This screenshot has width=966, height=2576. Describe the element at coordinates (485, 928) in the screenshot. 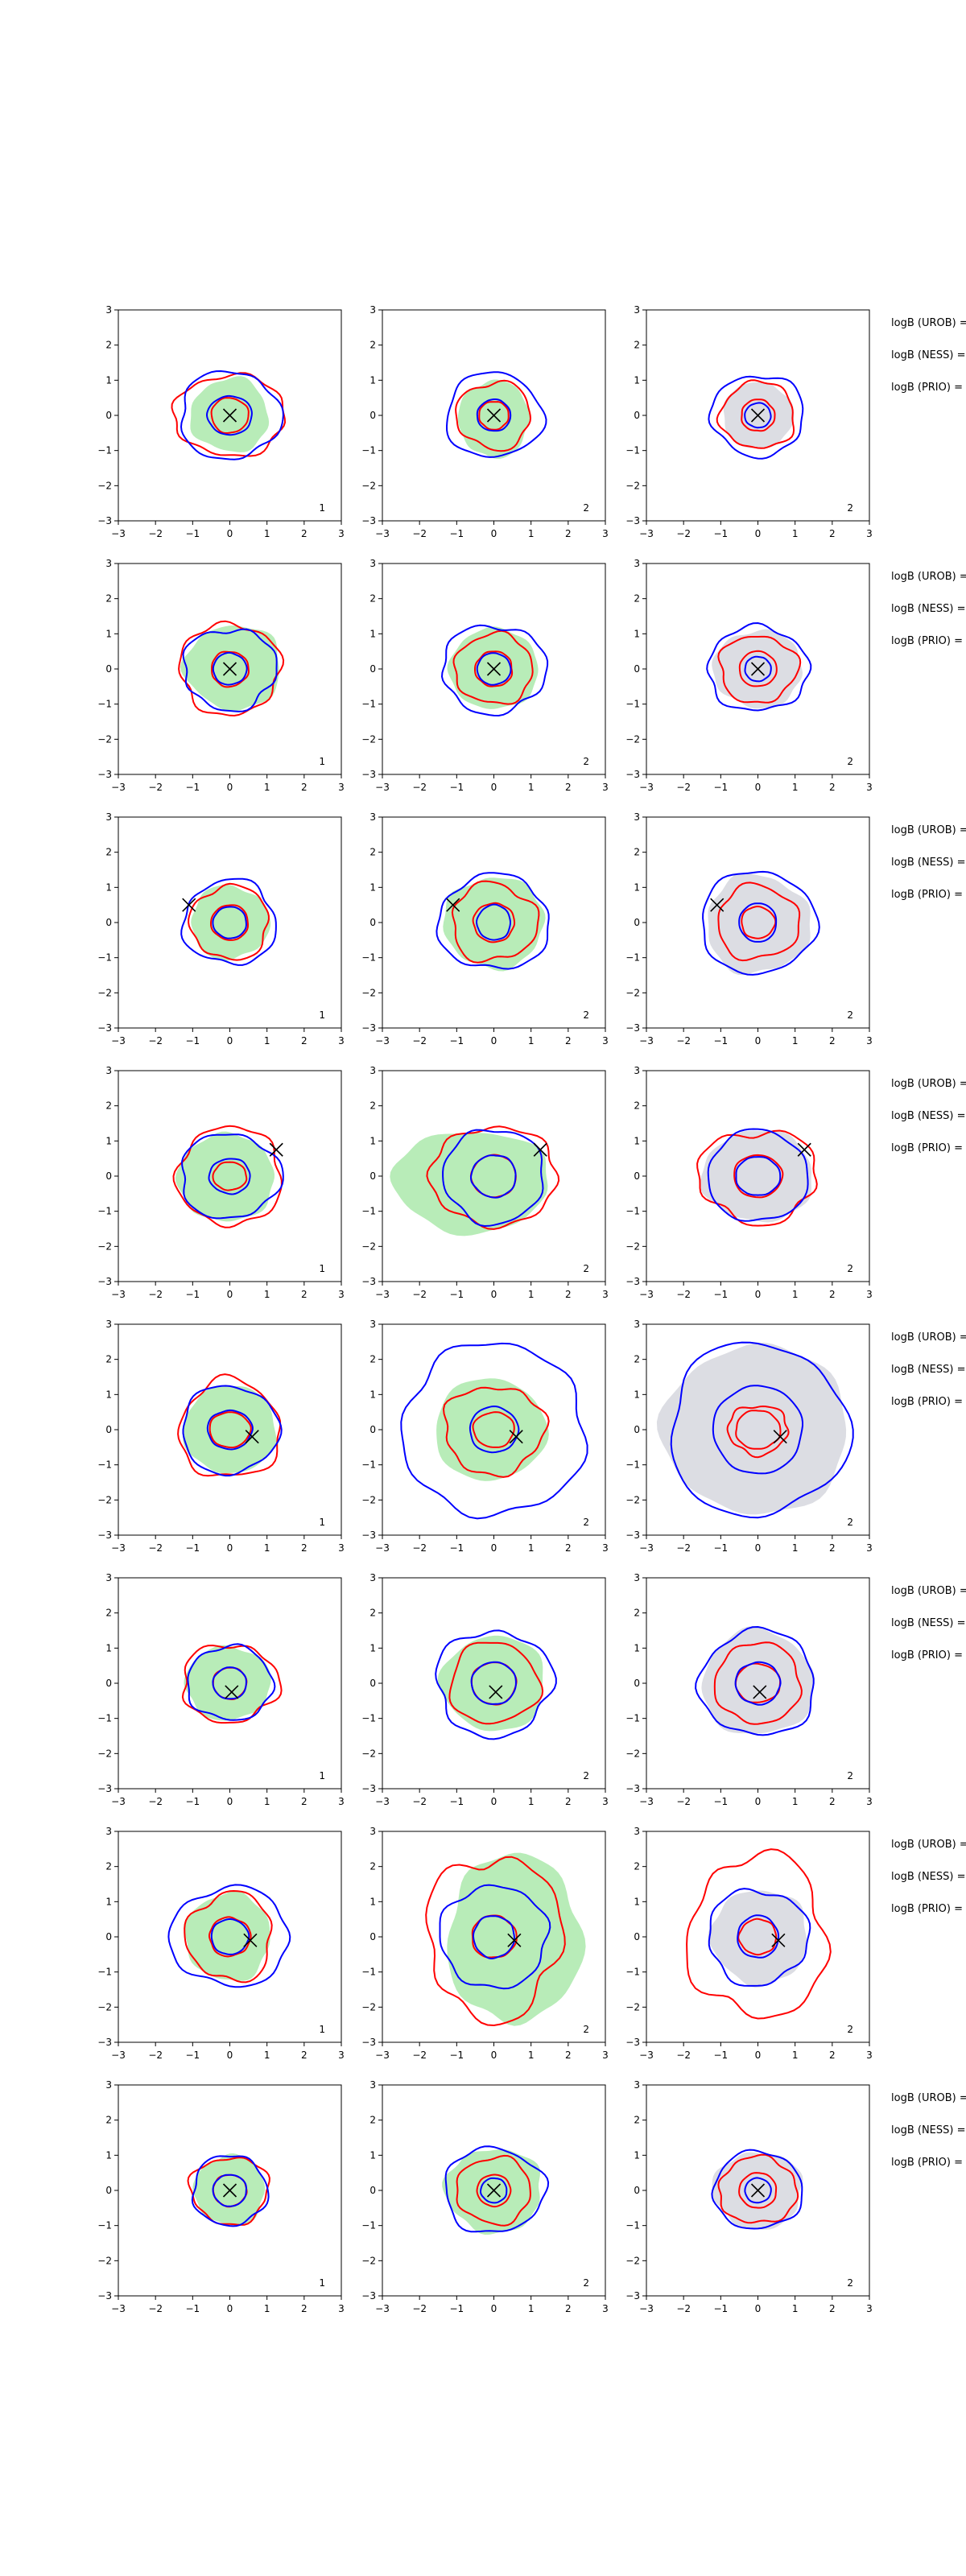

I see `panel-r3-c2: −3−3 −2 −2 −1 −1 0 0 1 1 2 2 3 3 2` at that location.